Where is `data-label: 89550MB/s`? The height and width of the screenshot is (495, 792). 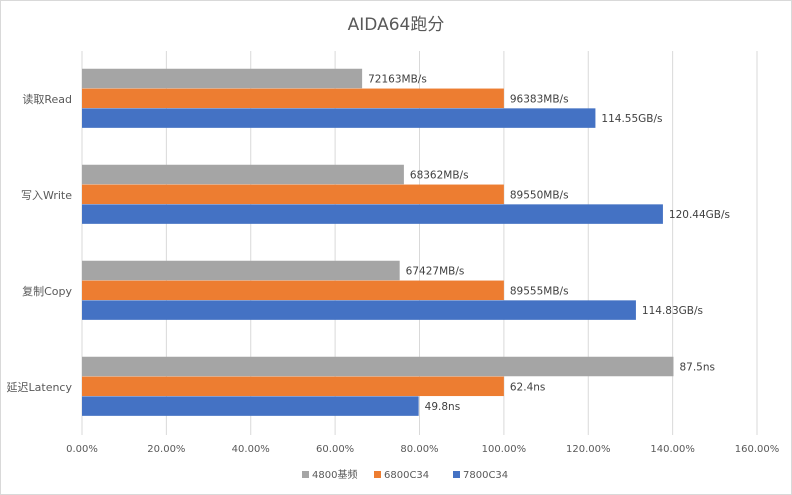
data-label: 89550MB/s is located at coordinates (539, 195).